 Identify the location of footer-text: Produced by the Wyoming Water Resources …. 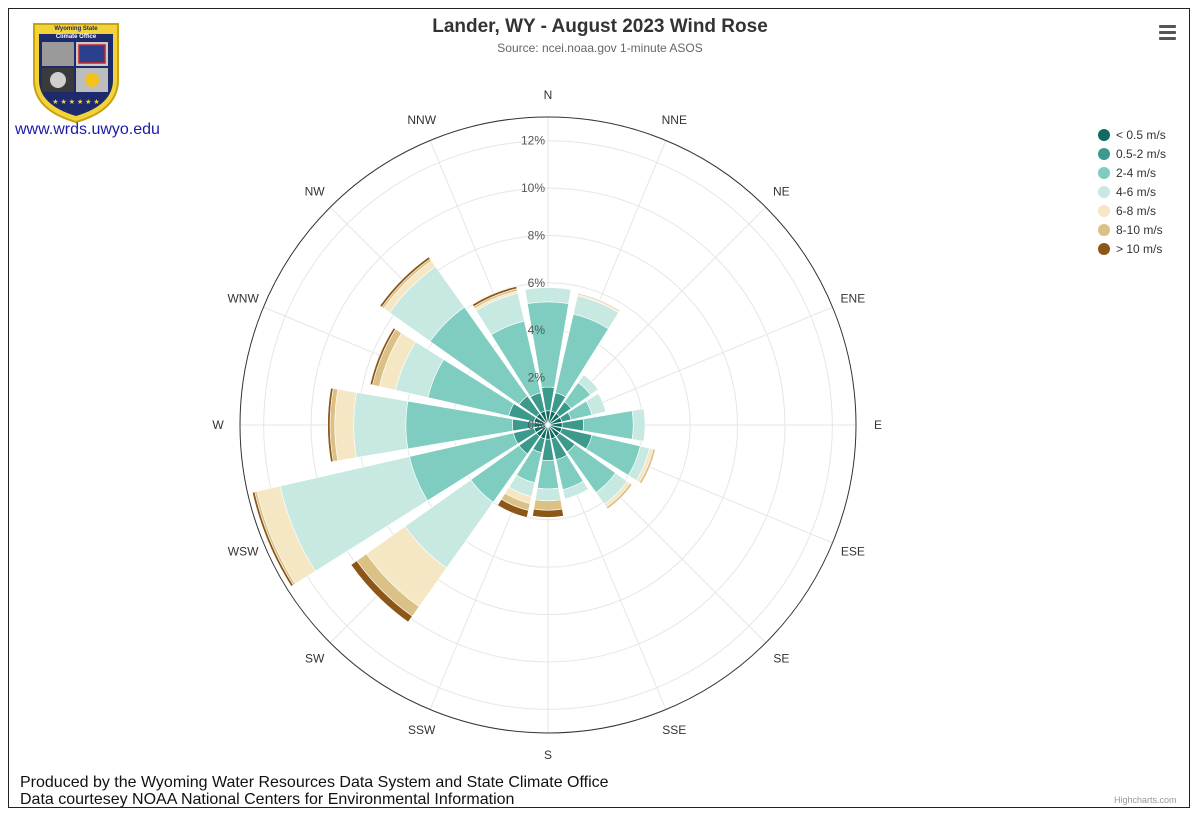
(314, 791).